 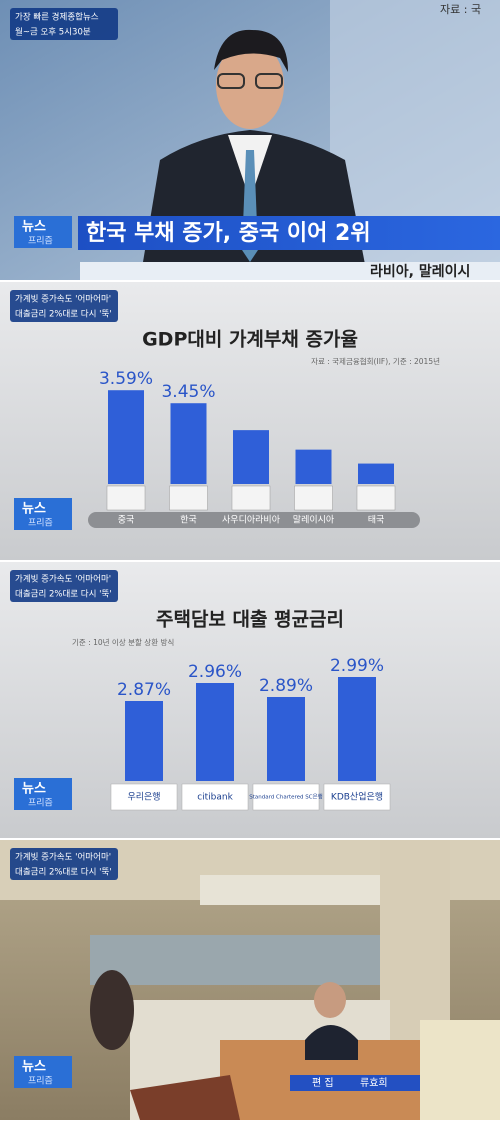 I want to click on category-label: 중국, so click(x=126, y=520).